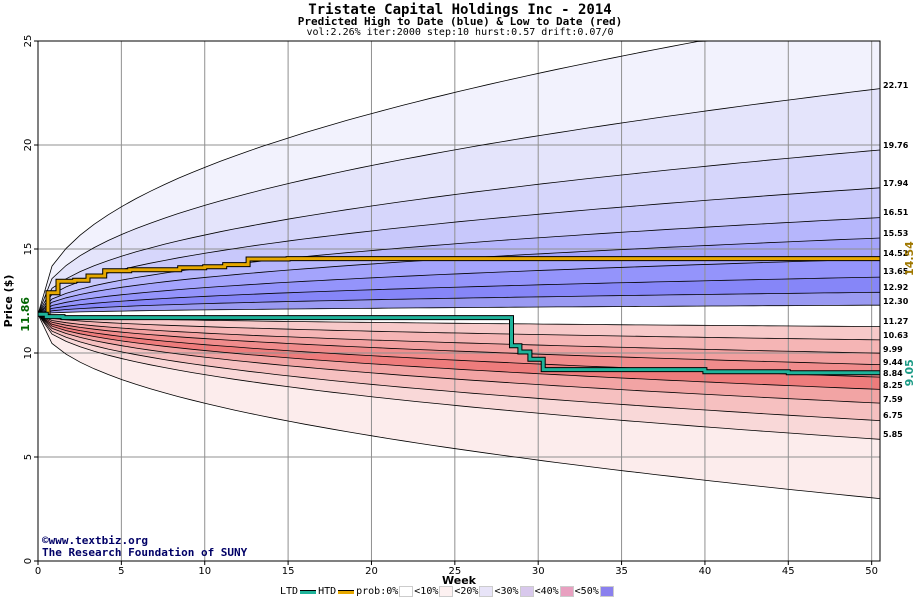  Describe the element at coordinates (377, 591) in the screenshot. I see `legend-label: prob:0%` at that location.